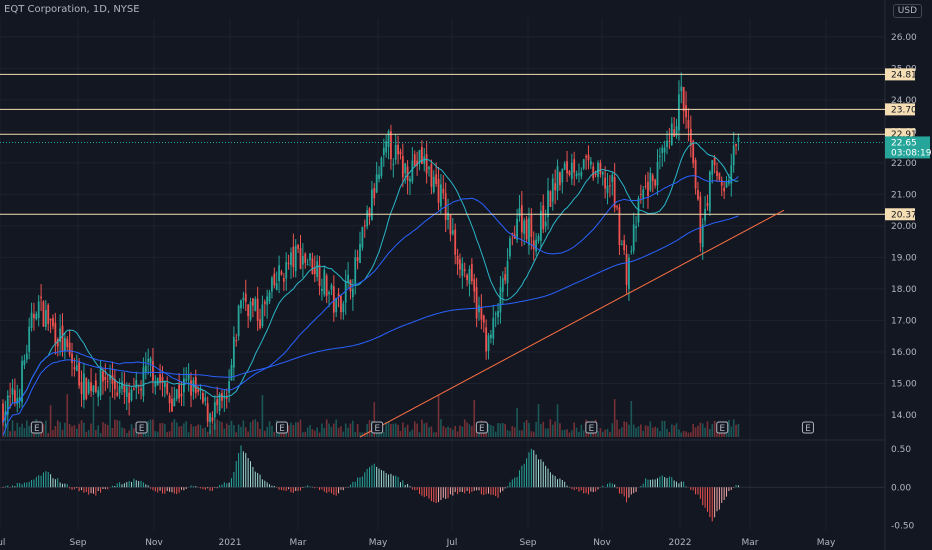 The height and width of the screenshot is (550, 932). What do you see at coordinates (907, 11) in the screenshot?
I see `currency-badge: USD` at bounding box center [907, 11].